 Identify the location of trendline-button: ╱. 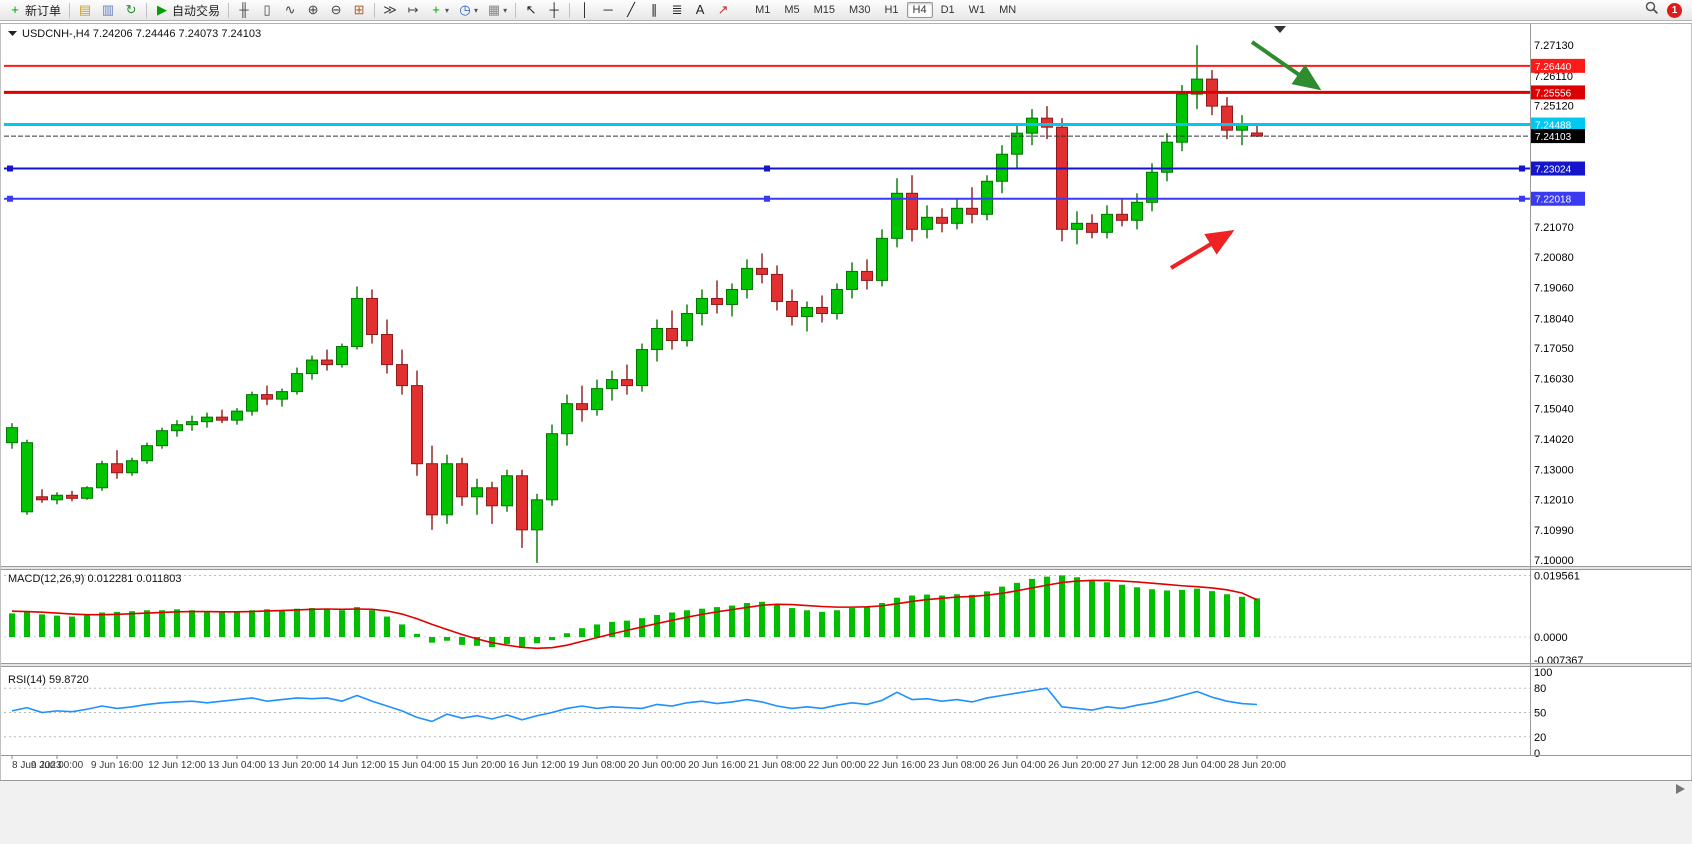
(631, 10).